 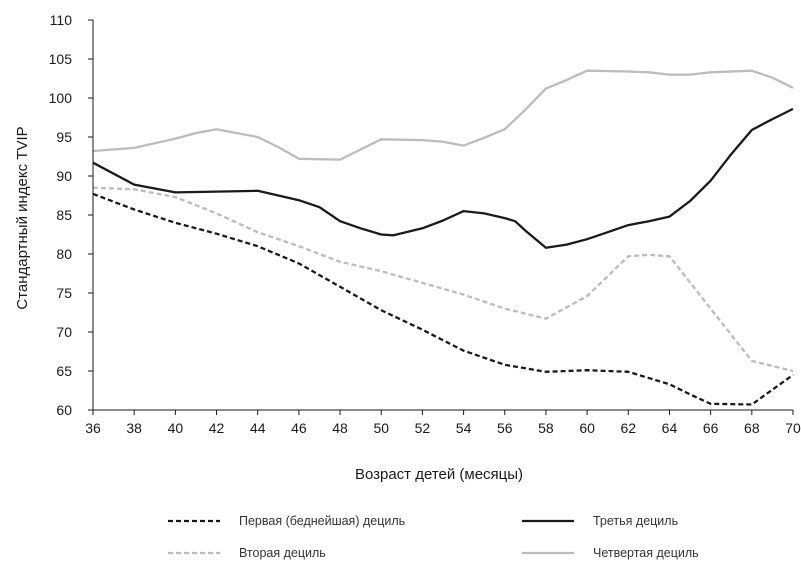 What do you see at coordinates (464, 428) in the screenshot?
I see `x-tick-label: 54` at bounding box center [464, 428].